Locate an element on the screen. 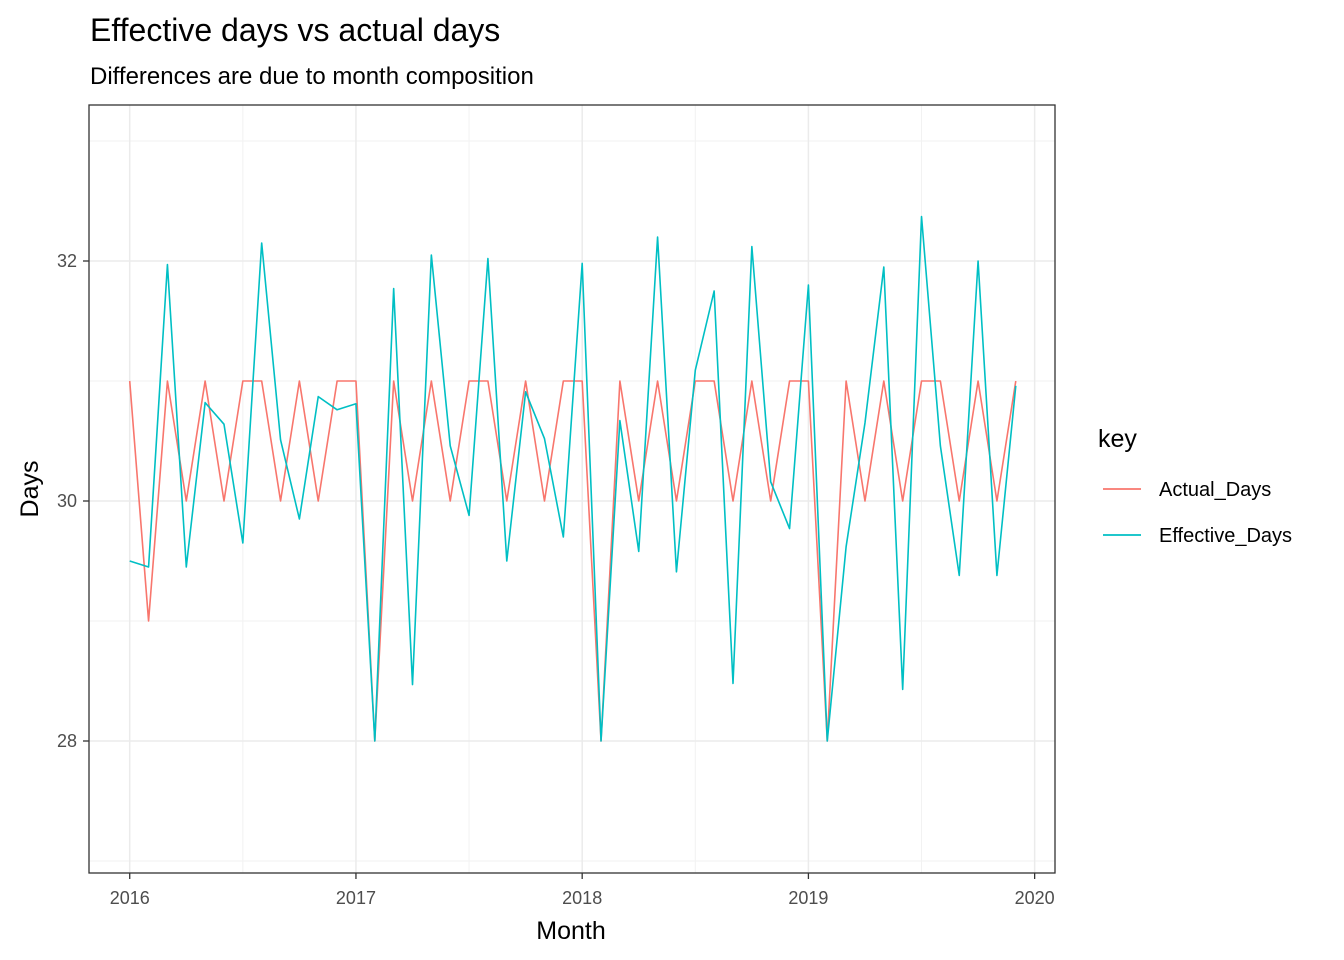 The width and height of the screenshot is (1344, 960). x-tick-label: 2016 is located at coordinates (130, 898).